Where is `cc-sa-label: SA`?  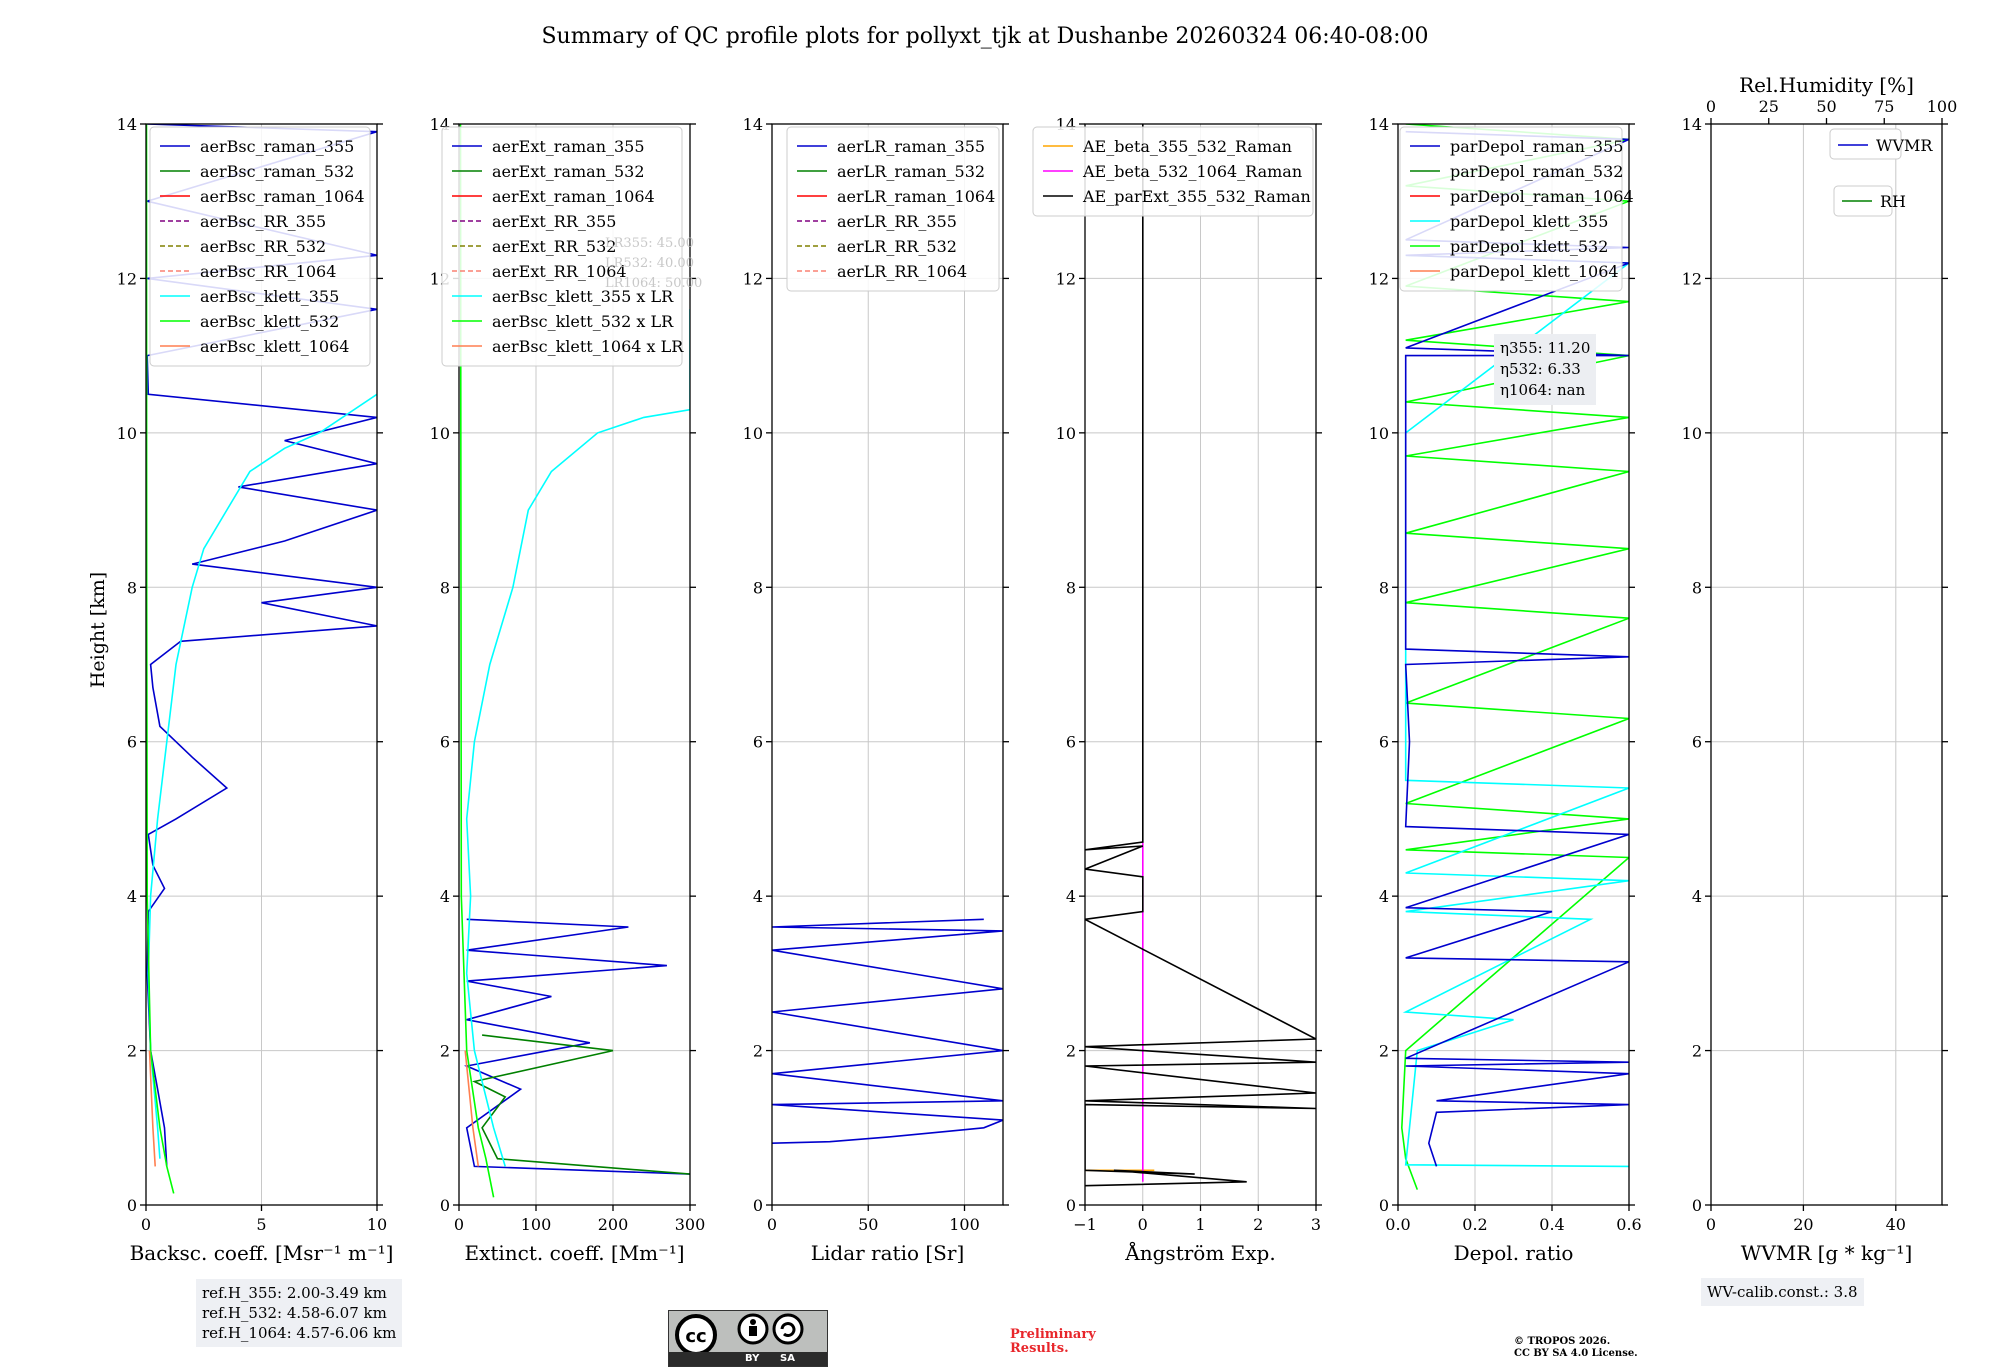
cc-sa-label: SA is located at coordinates (787, 1358).